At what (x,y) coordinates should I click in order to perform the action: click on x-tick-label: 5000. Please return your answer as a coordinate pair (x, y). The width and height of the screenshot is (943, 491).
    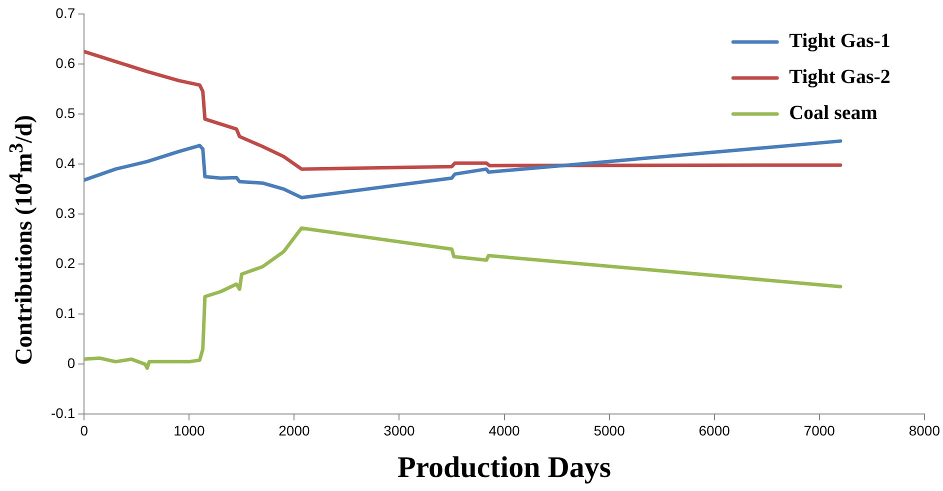
    Looking at the image, I should click on (610, 430).